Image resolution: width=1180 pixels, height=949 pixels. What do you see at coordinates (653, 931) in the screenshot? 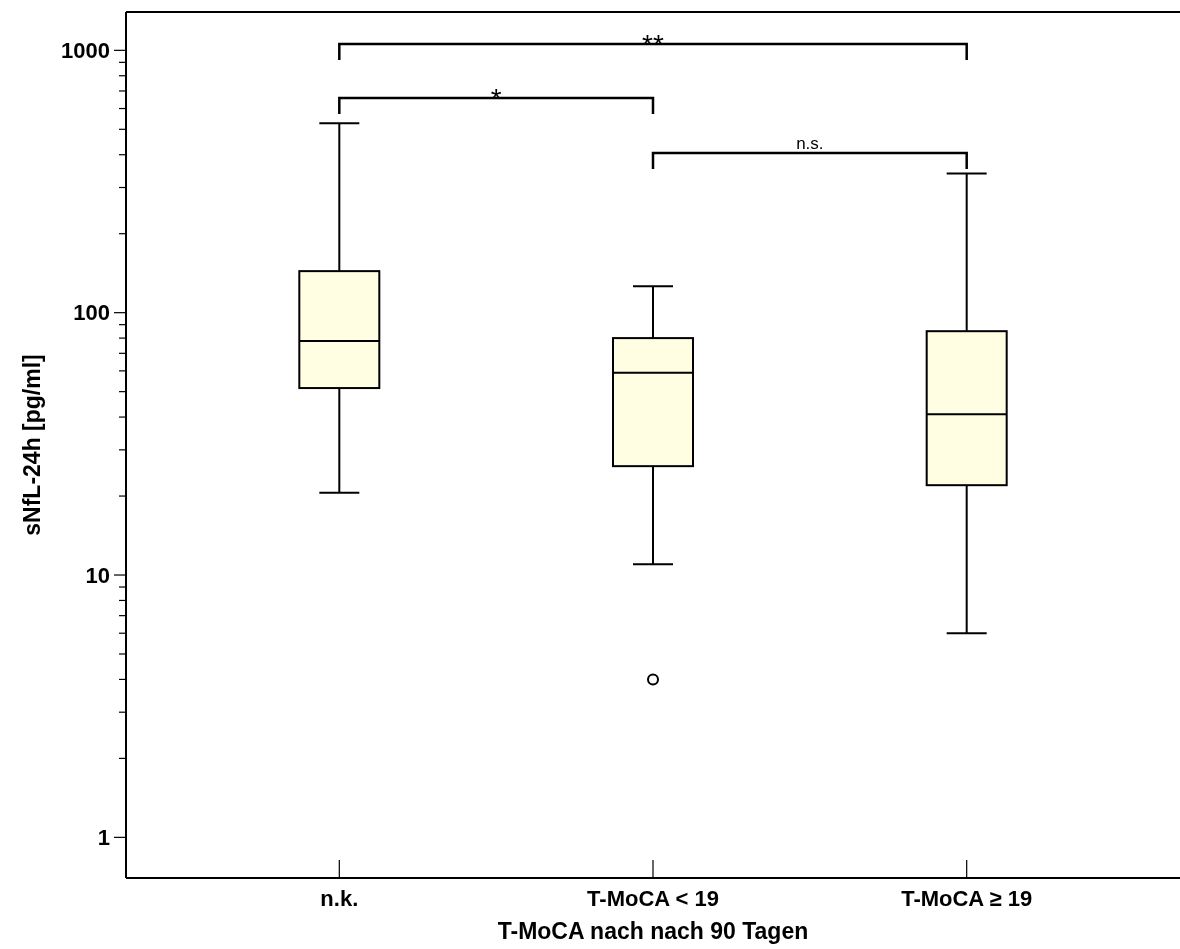
I see `x-axis-title: T-MoCA nach nach 90 Tagen` at bounding box center [653, 931].